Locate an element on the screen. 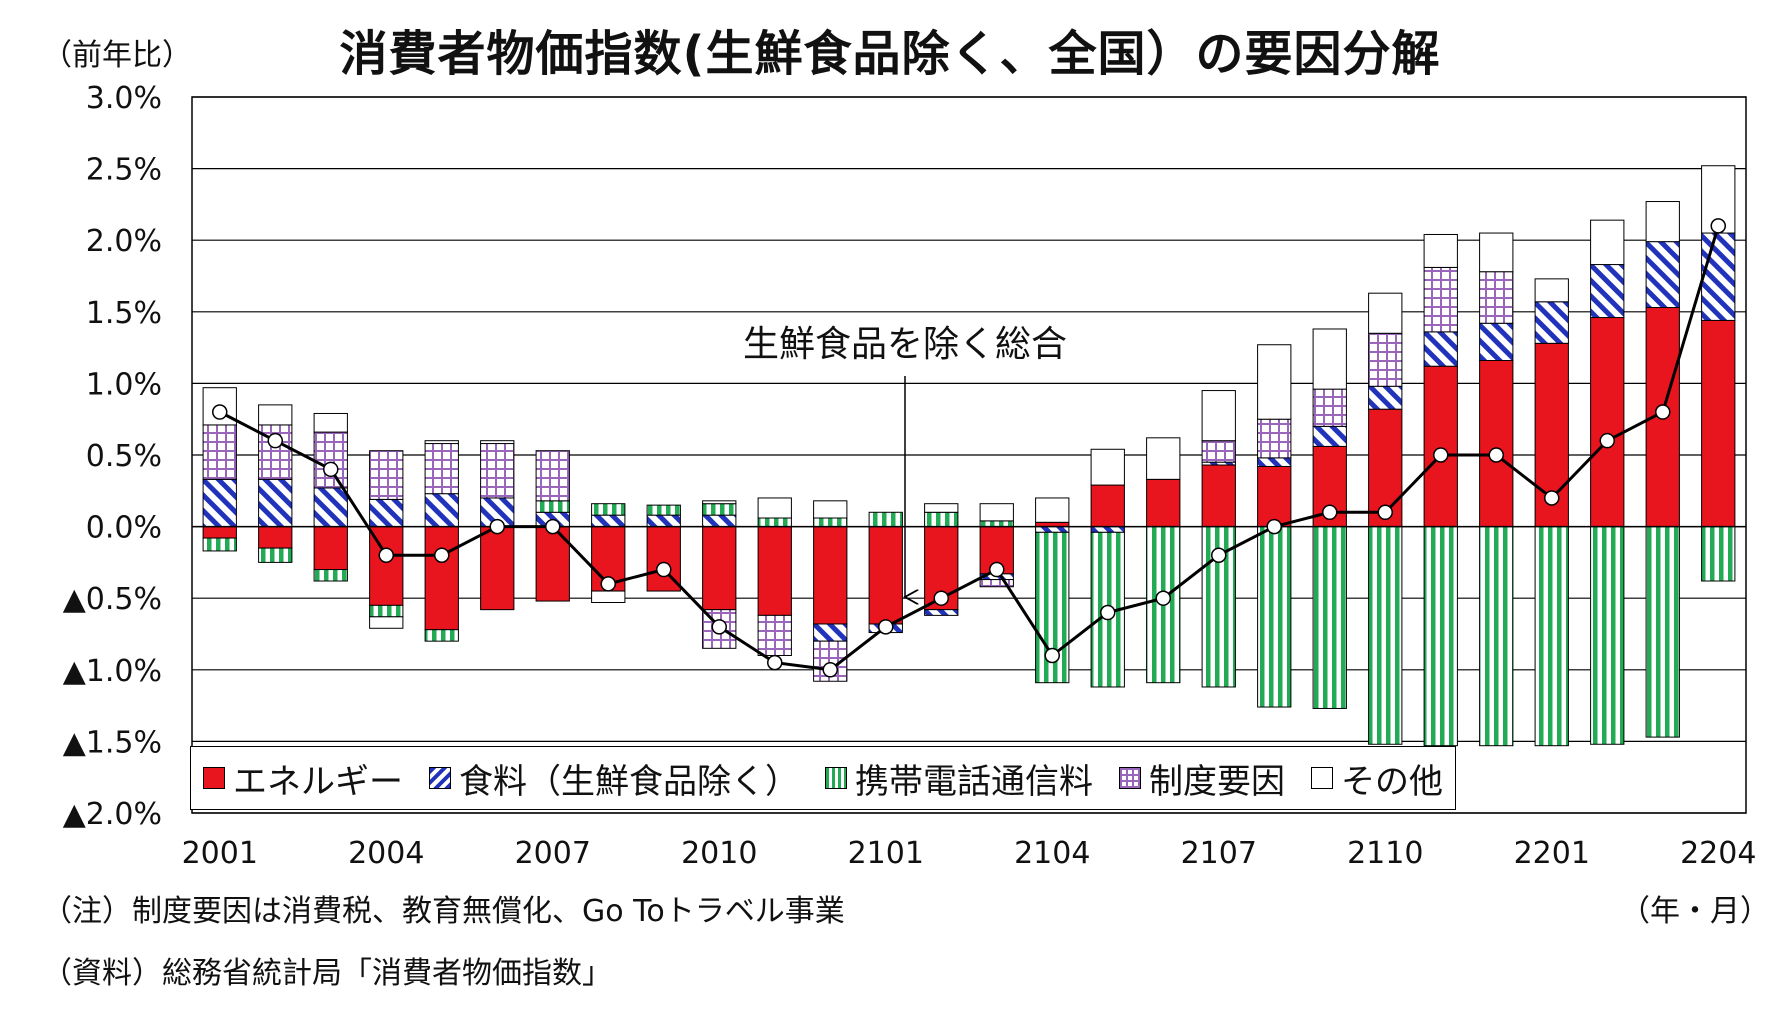 The width and height of the screenshot is (1780, 1016). x-axis-unit-label: （年・月） is located at coordinates (1695, 911).